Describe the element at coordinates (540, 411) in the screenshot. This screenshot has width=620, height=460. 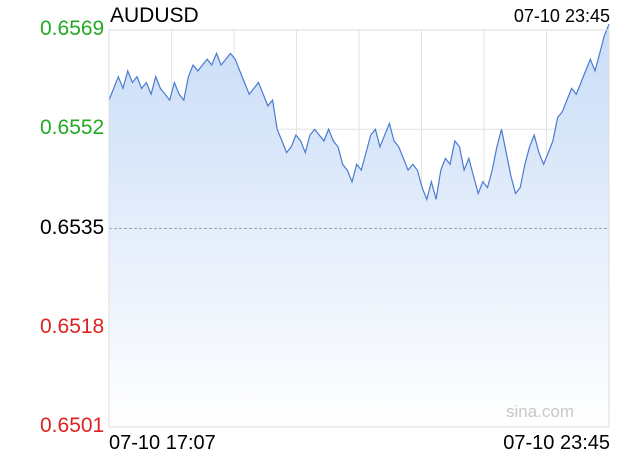
I see `sina-watermark: sina.com` at that location.